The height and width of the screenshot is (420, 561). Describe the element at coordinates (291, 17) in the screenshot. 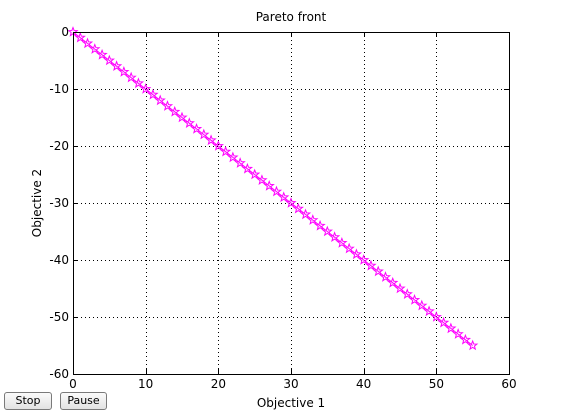

I see `chart-title: Pareto front` at that location.